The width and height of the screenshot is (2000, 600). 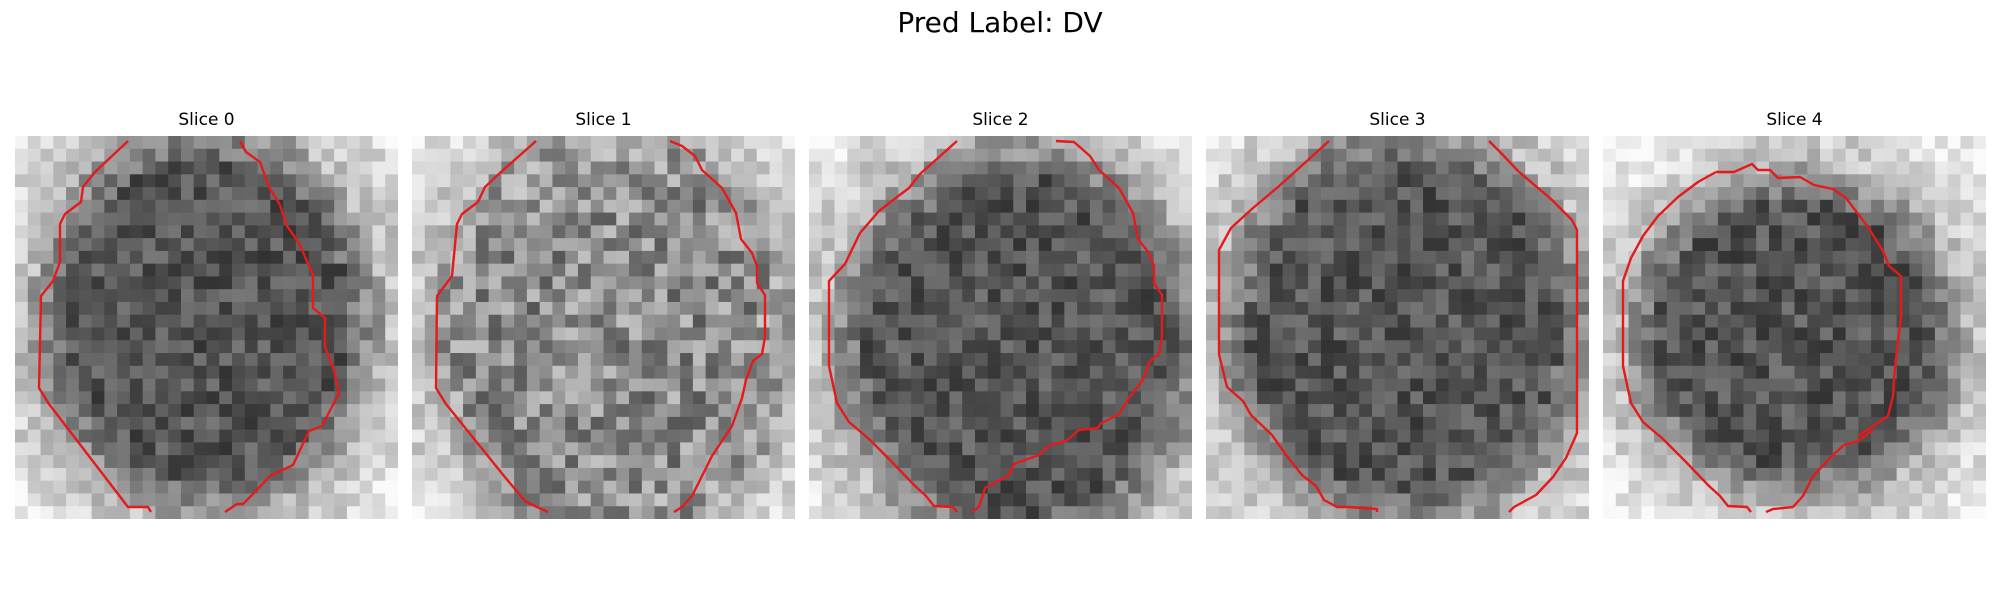 What do you see at coordinates (1000, 22) in the screenshot?
I see `figure-title: Pred Label: DV` at bounding box center [1000, 22].